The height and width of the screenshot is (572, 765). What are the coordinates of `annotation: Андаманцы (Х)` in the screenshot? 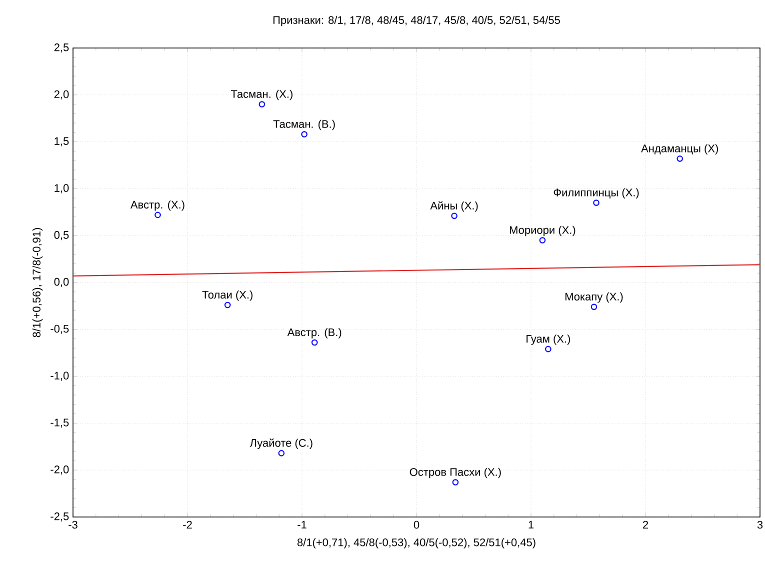 It's located at (679, 149).